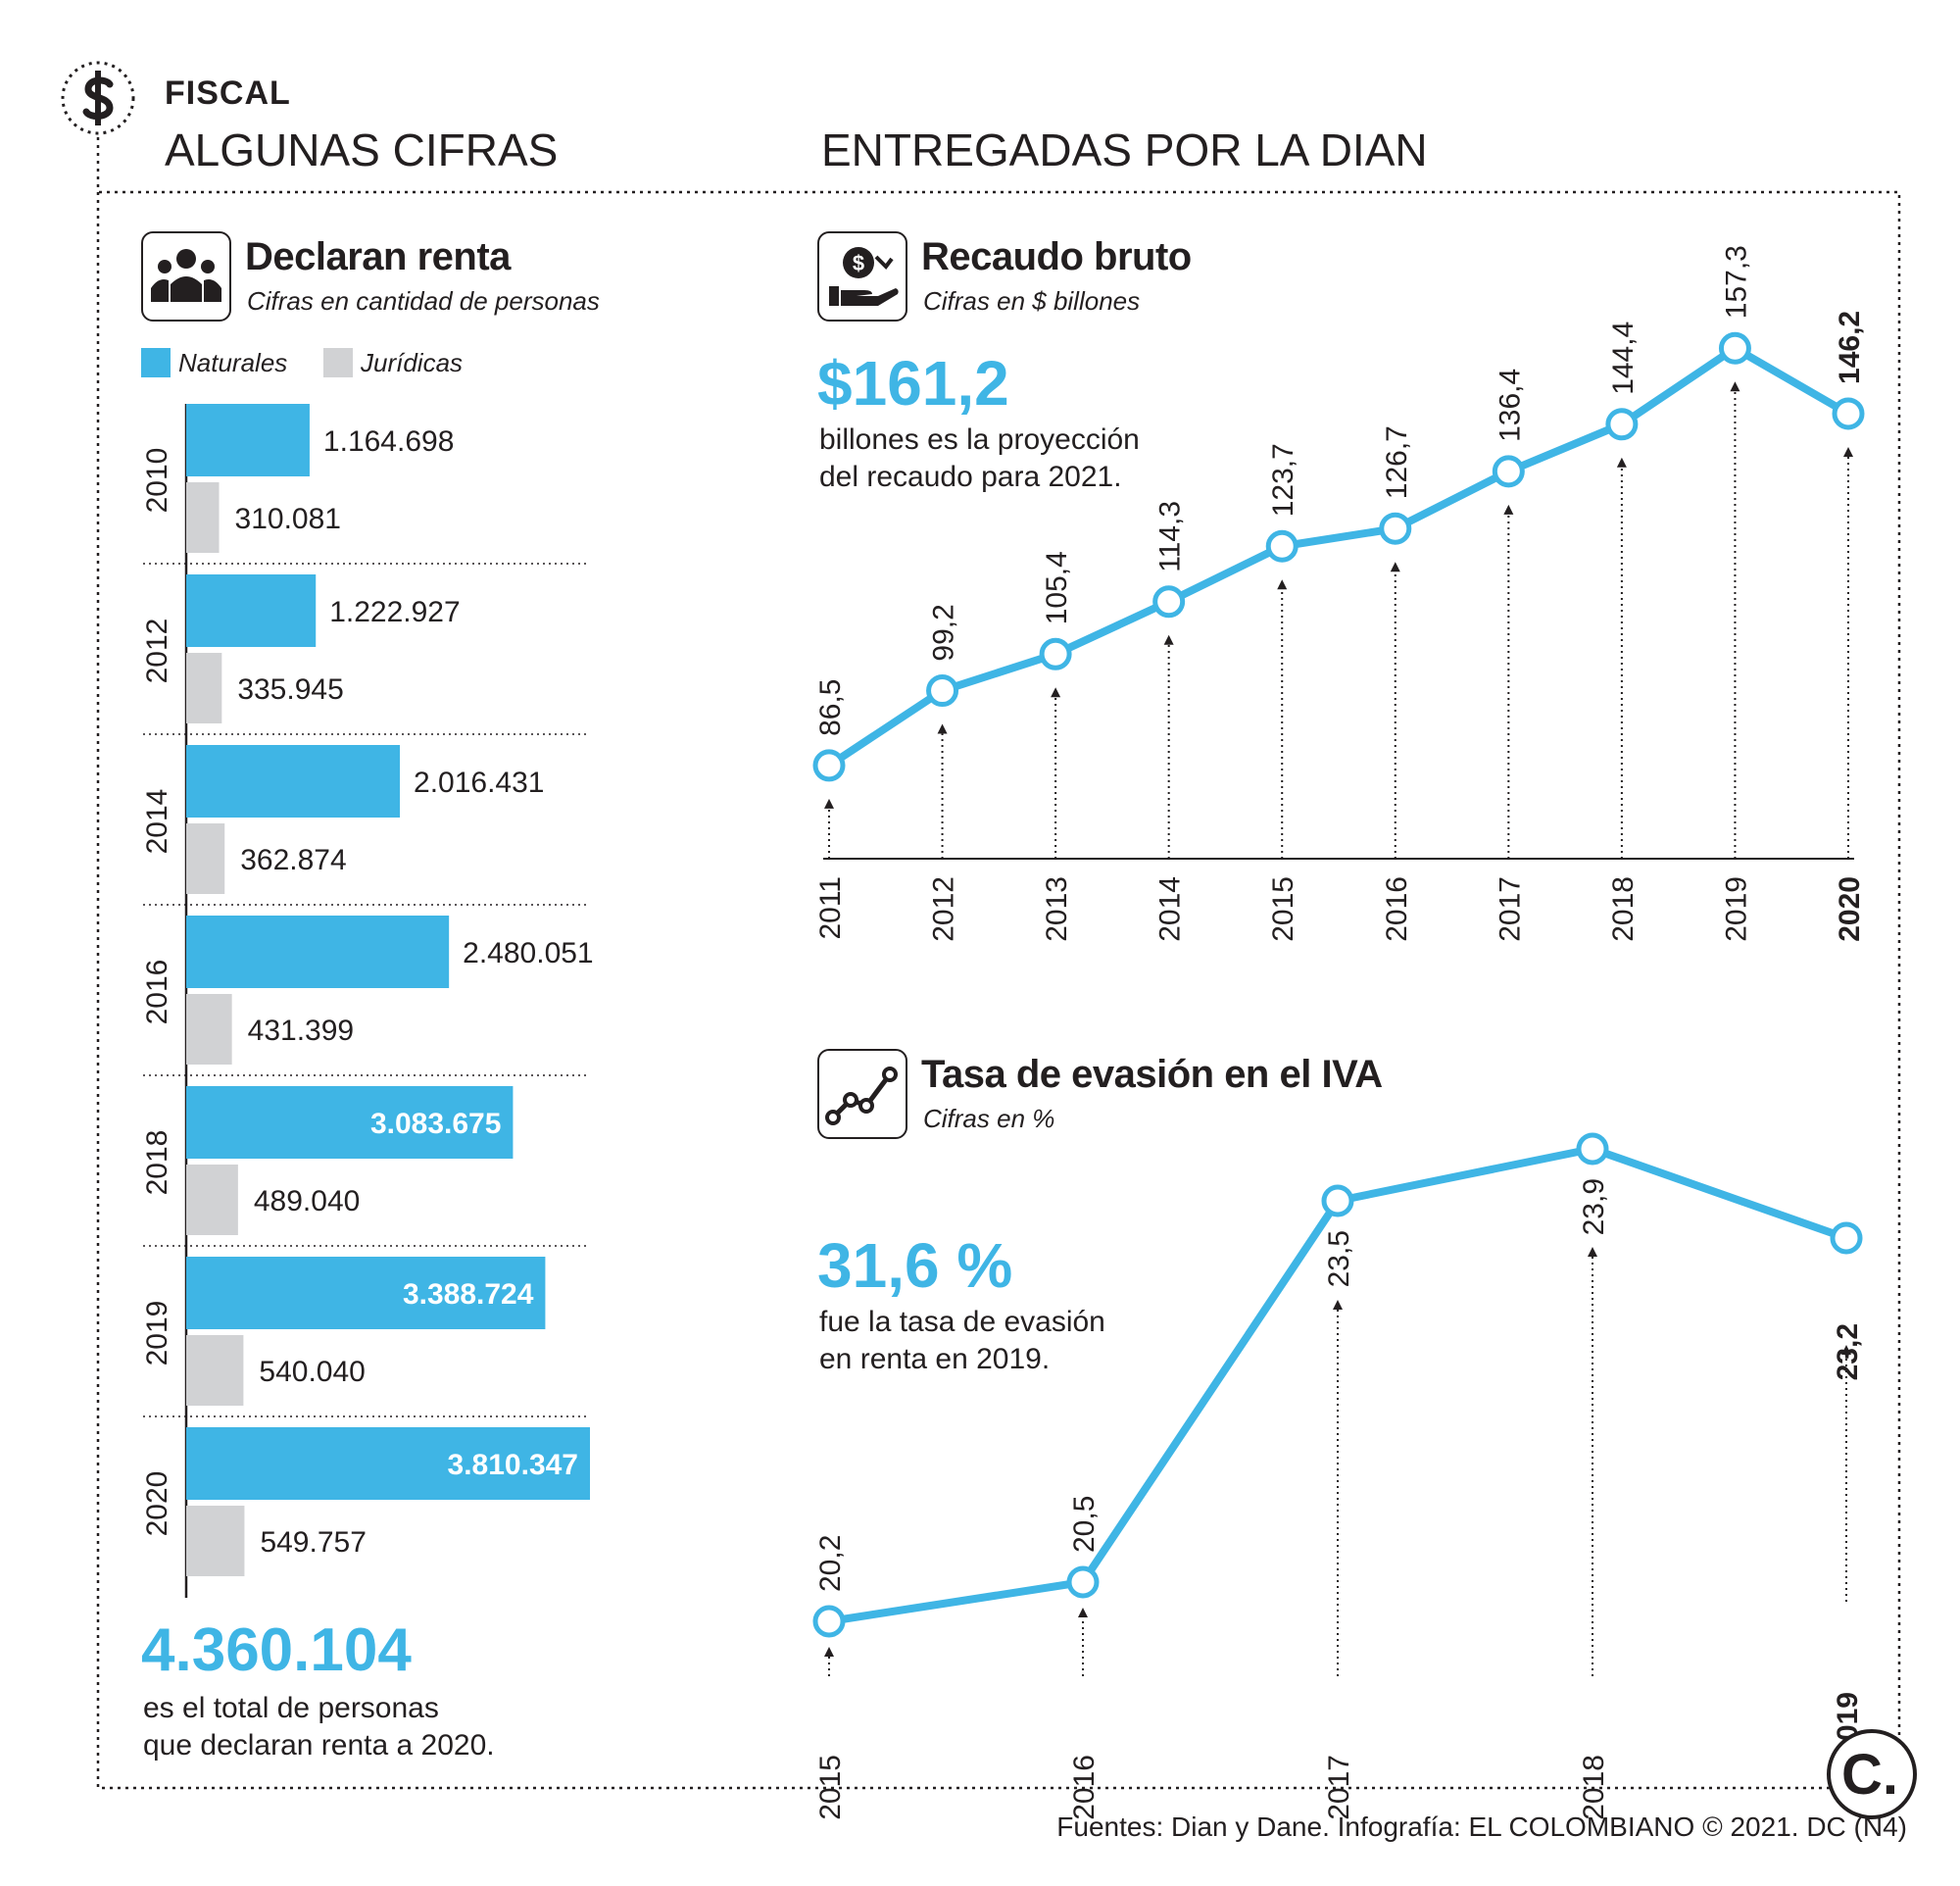 This screenshot has width=1960, height=1886. Describe the element at coordinates (1283, 480) in the screenshot. I see `value-label-2015: 123,7` at that location.